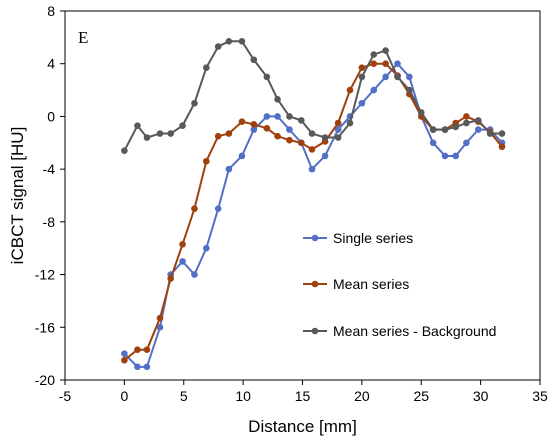 The image size is (550, 443). What do you see at coordinates (45, 380) in the screenshot?
I see `y-tick-label: -20` at bounding box center [45, 380].